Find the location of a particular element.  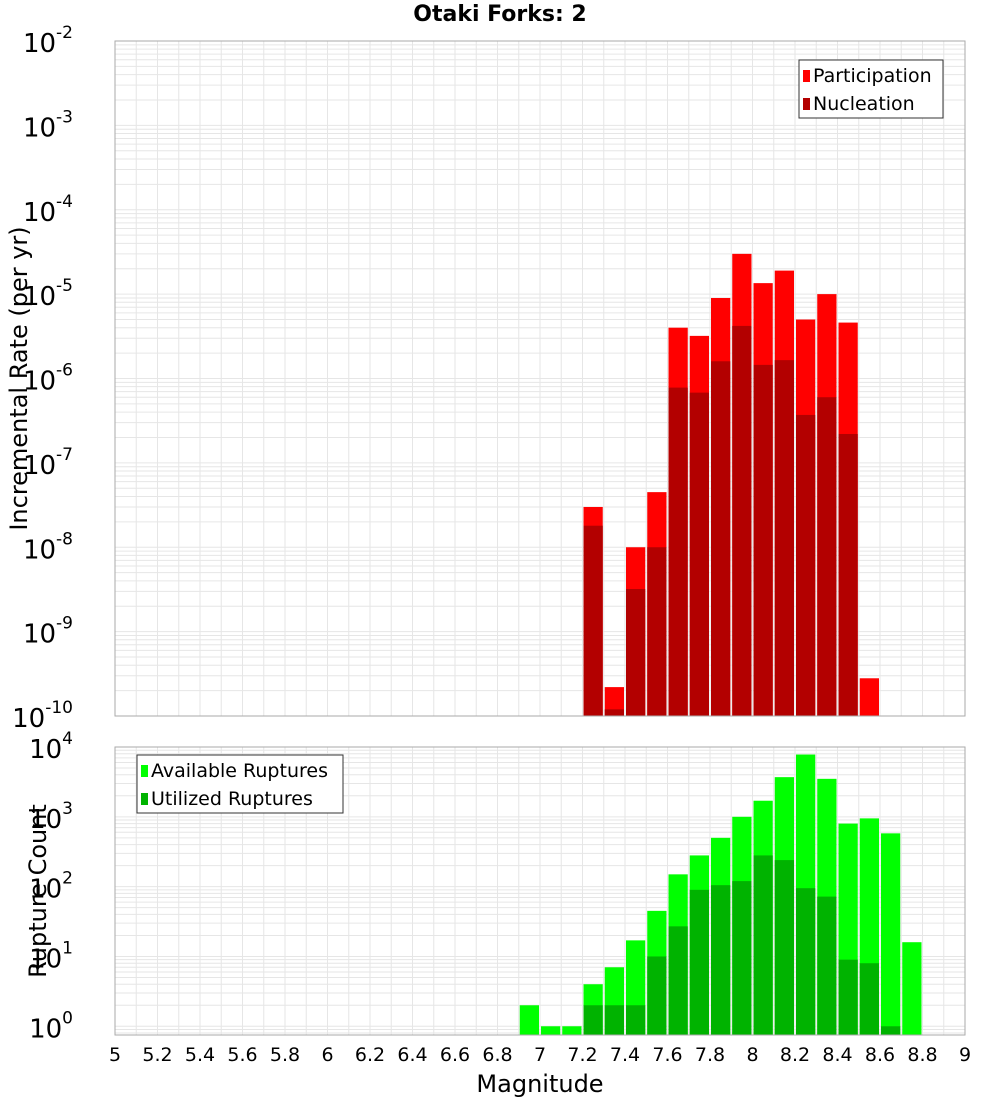

legend-label: Utilized Ruptures is located at coordinates (232, 799).